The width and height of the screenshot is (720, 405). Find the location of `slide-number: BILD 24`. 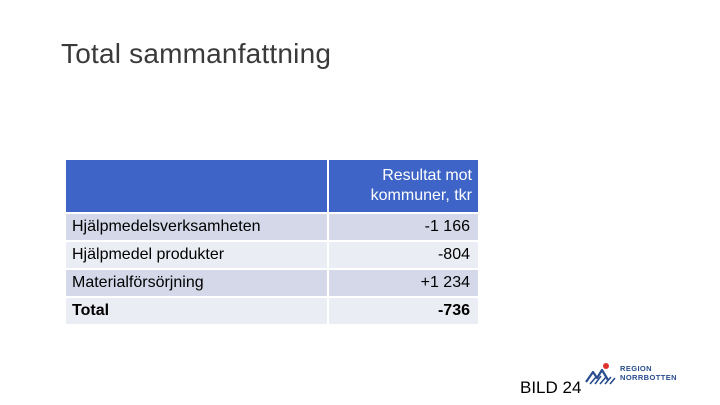

slide-number: BILD 24 is located at coordinates (551, 387).